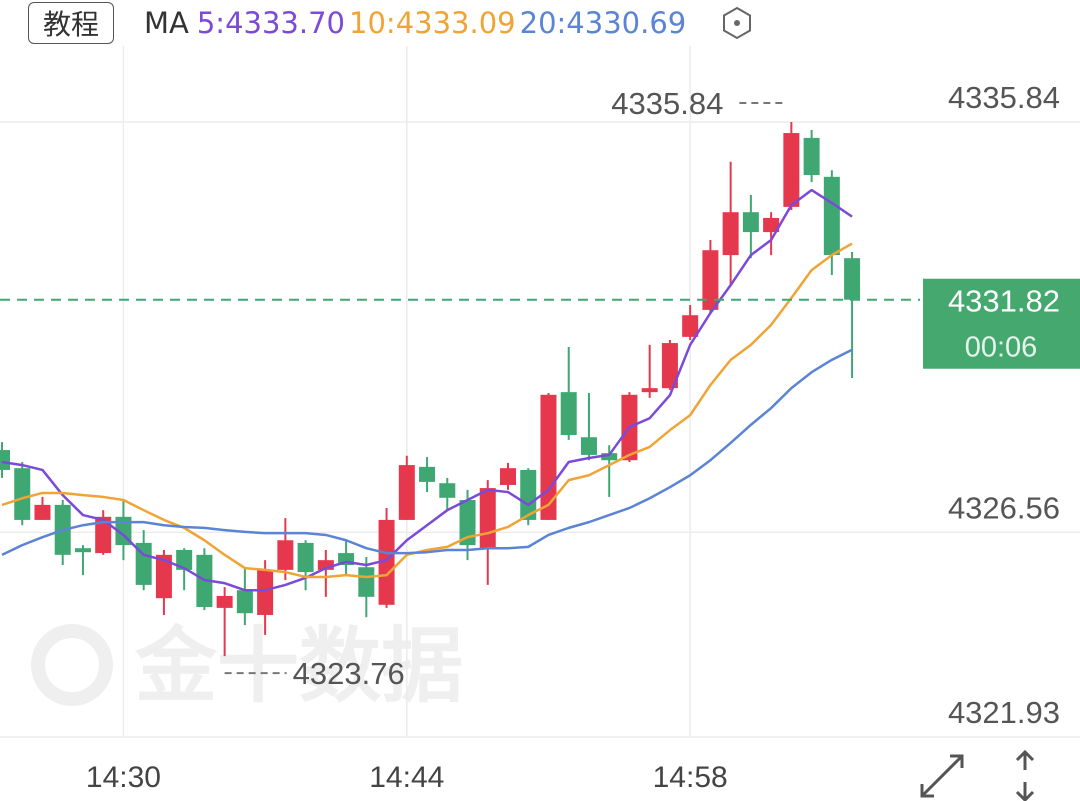 The height and width of the screenshot is (801, 1080). Describe the element at coordinates (71, 23) in the screenshot. I see `tutorial-button: 教程` at that location.